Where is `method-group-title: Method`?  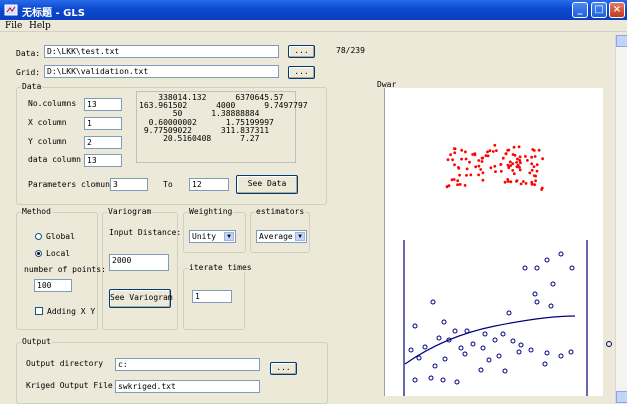
method-group-title: Method is located at coordinates (36, 211).